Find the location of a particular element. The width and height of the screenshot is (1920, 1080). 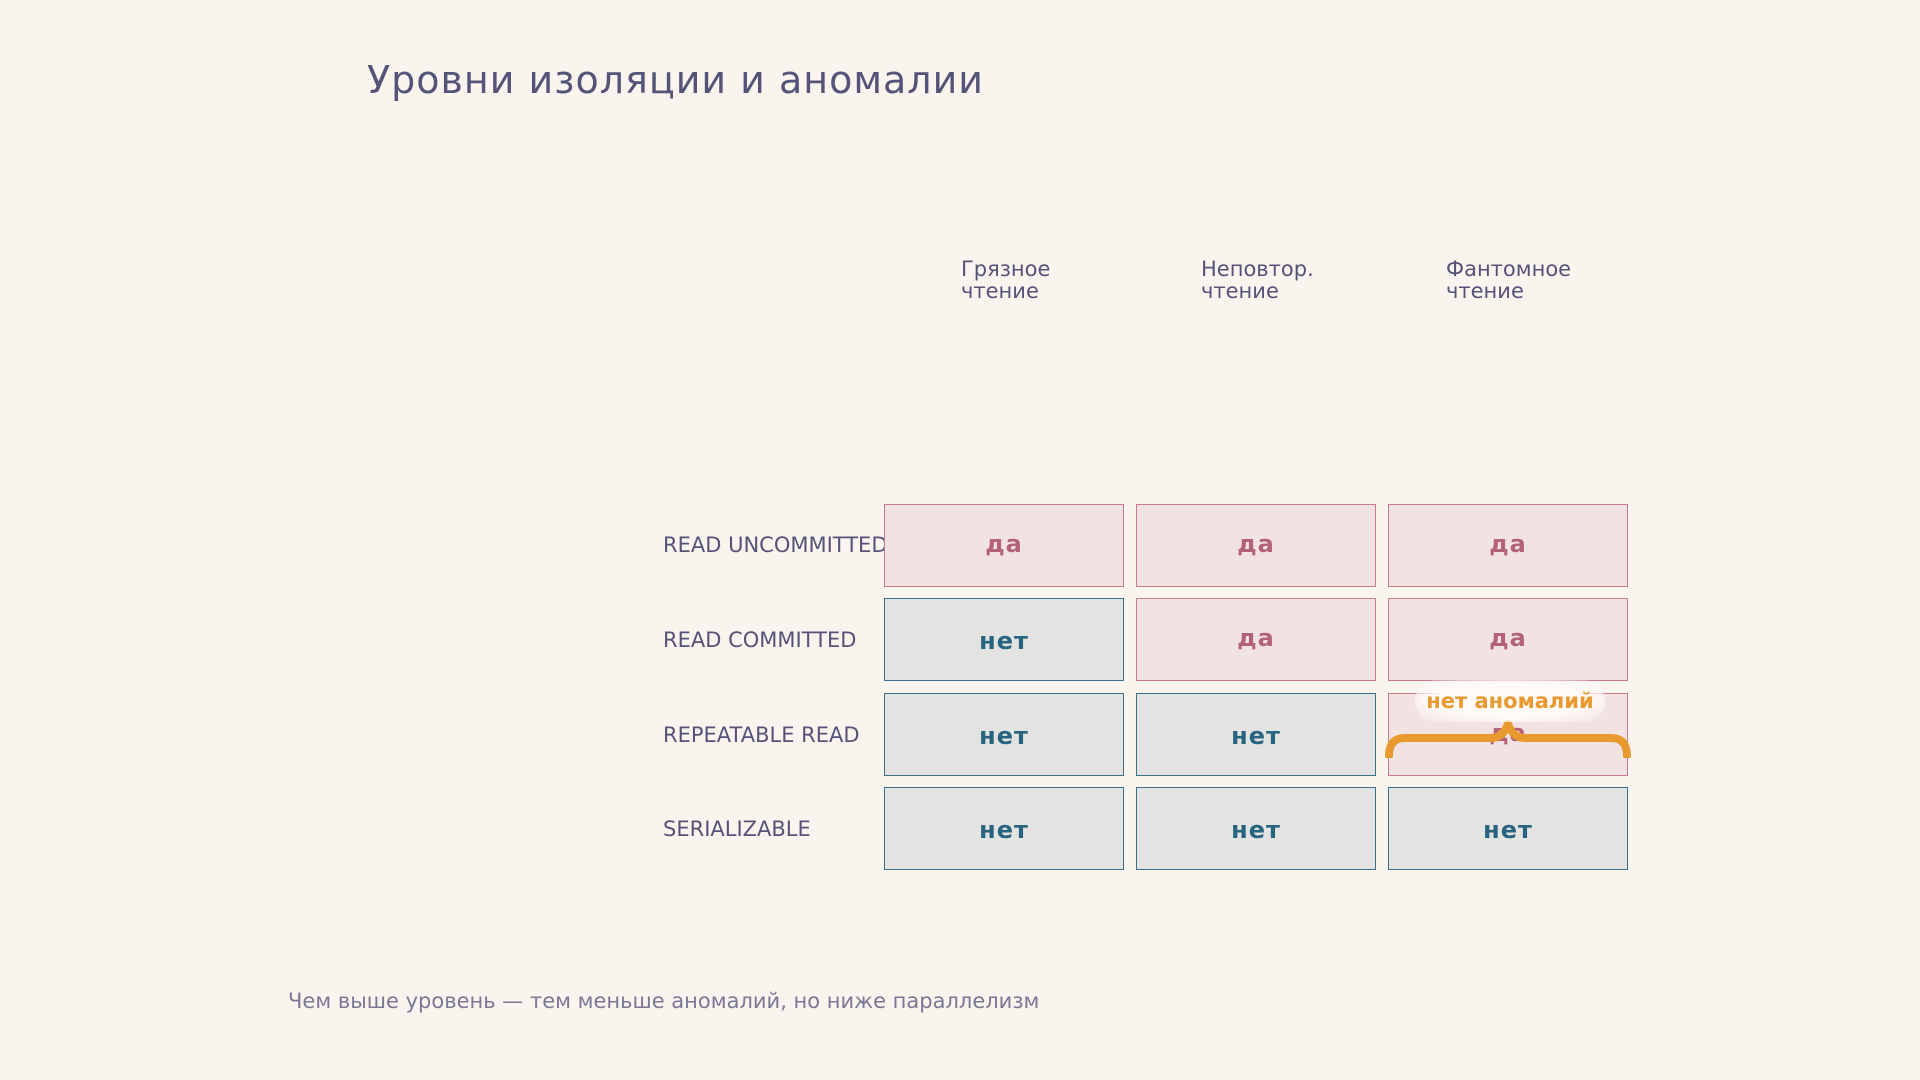

column-header-phantom-read: Фантомное чтение is located at coordinates (1509, 280).